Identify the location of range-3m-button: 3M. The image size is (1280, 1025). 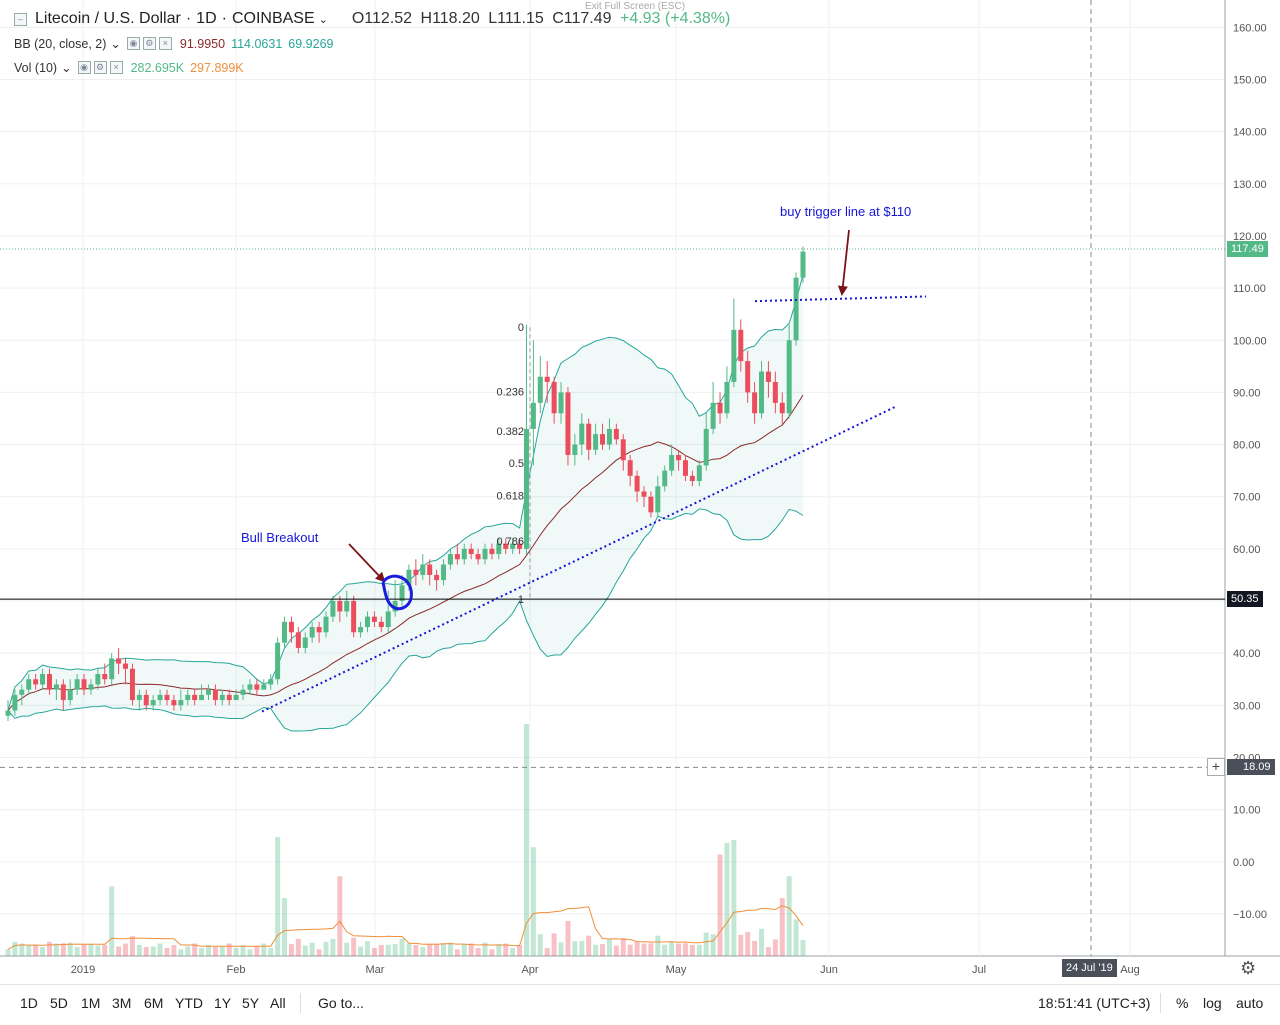
(122, 1003).